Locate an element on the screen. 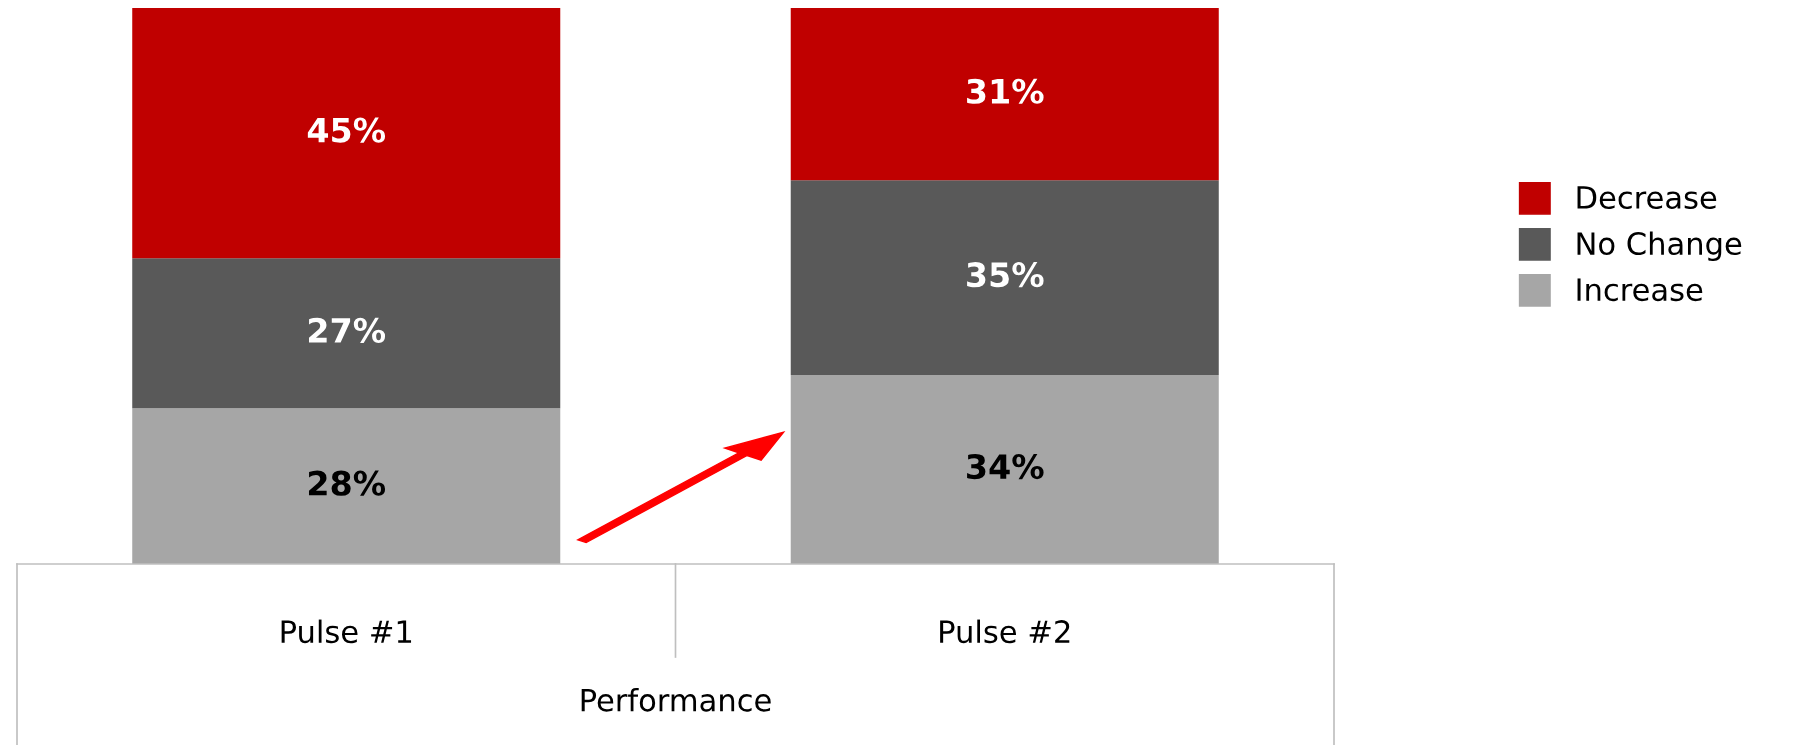  x-tick-label: Pulse #2 is located at coordinates (1005, 631).